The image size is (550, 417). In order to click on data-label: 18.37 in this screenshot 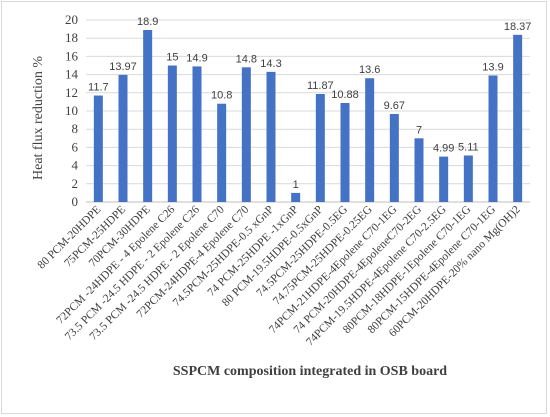, I will do `click(518, 27)`.